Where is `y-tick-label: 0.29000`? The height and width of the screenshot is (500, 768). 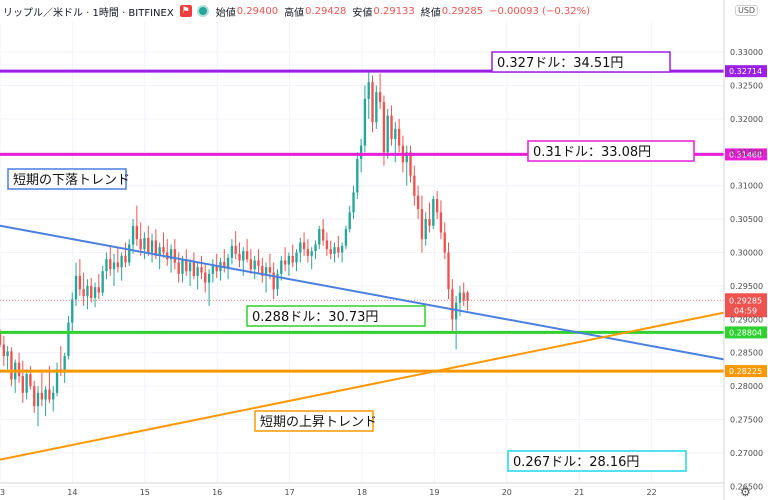
y-tick-label: 0.29000 is located at coordinates (746, 319).